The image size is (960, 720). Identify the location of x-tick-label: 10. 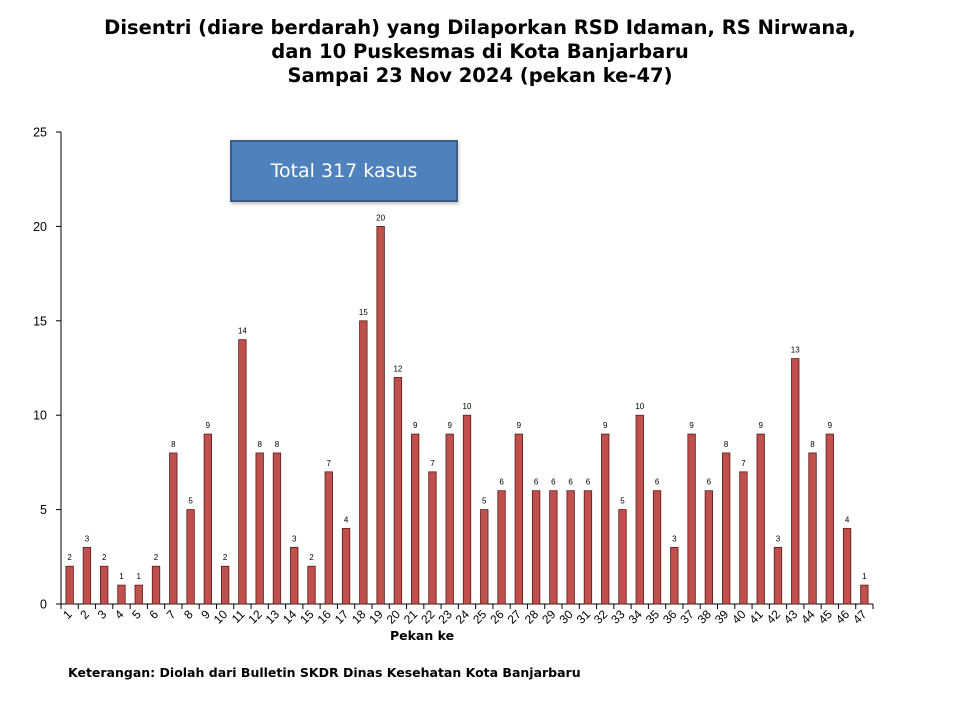
(221, 617).